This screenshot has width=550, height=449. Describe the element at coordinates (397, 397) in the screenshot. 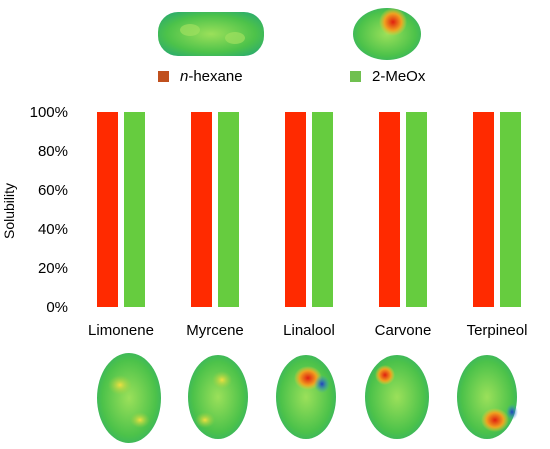

I see `molecule-surface-carvone` at that location.